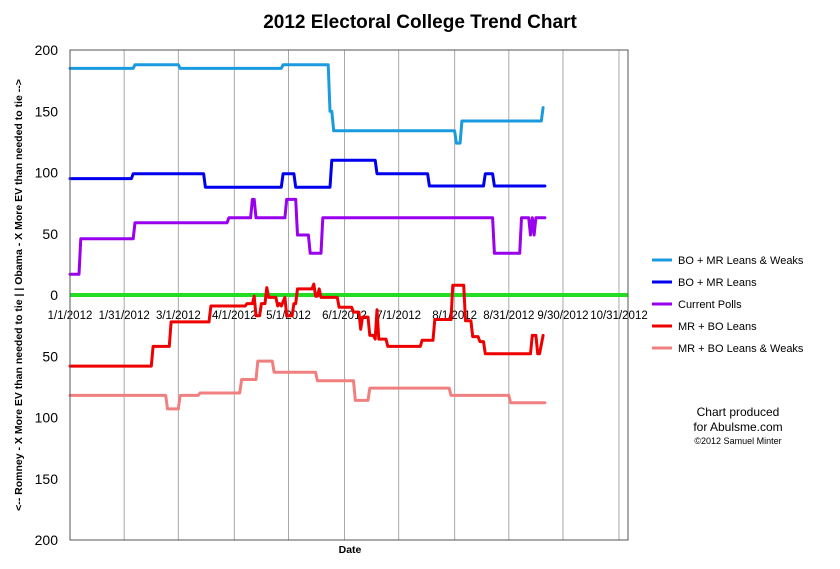  Describe the element at coordinates (54, 295) in the screenshot. I see `y-tick-label: 0` at that location.